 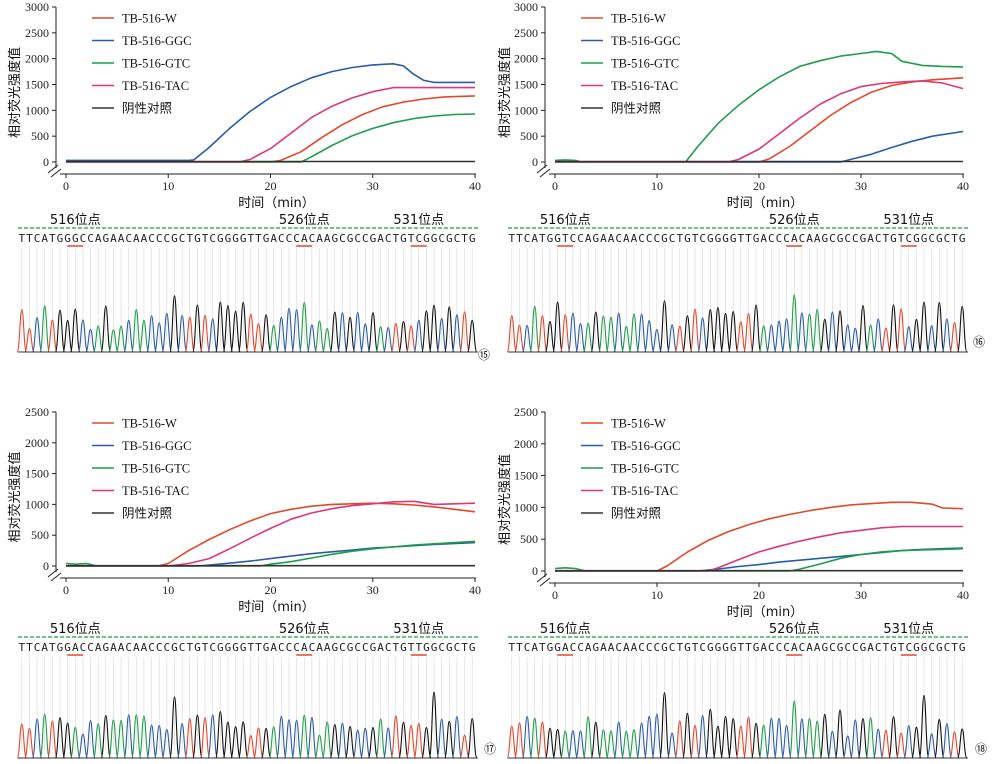 What do you see at coordinates (149, 19) in the screenshot?
I see `legend-label: TB-516-W` at bounding box center [149, 19].